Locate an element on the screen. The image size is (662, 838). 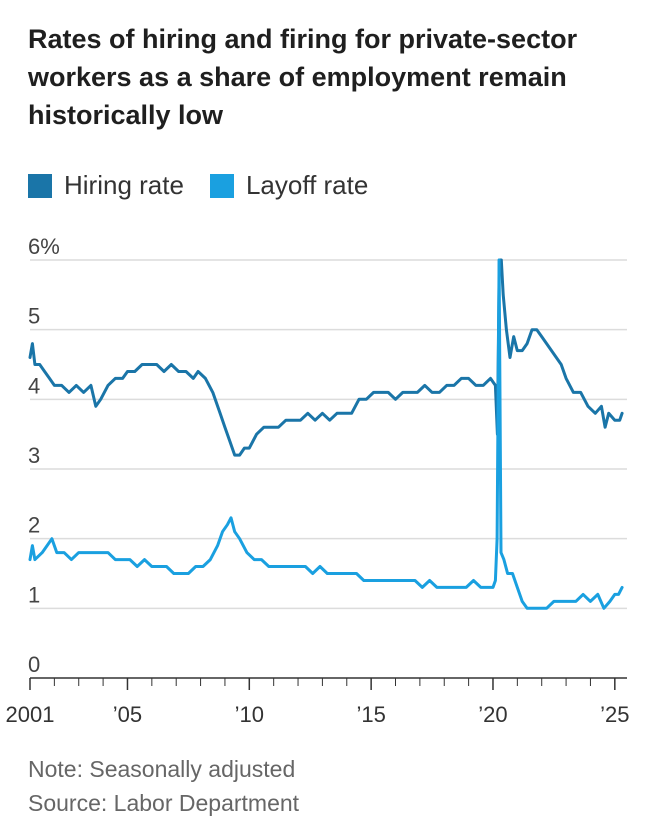
source-text: Source: Labor Department is located at coordinates (164, 803).